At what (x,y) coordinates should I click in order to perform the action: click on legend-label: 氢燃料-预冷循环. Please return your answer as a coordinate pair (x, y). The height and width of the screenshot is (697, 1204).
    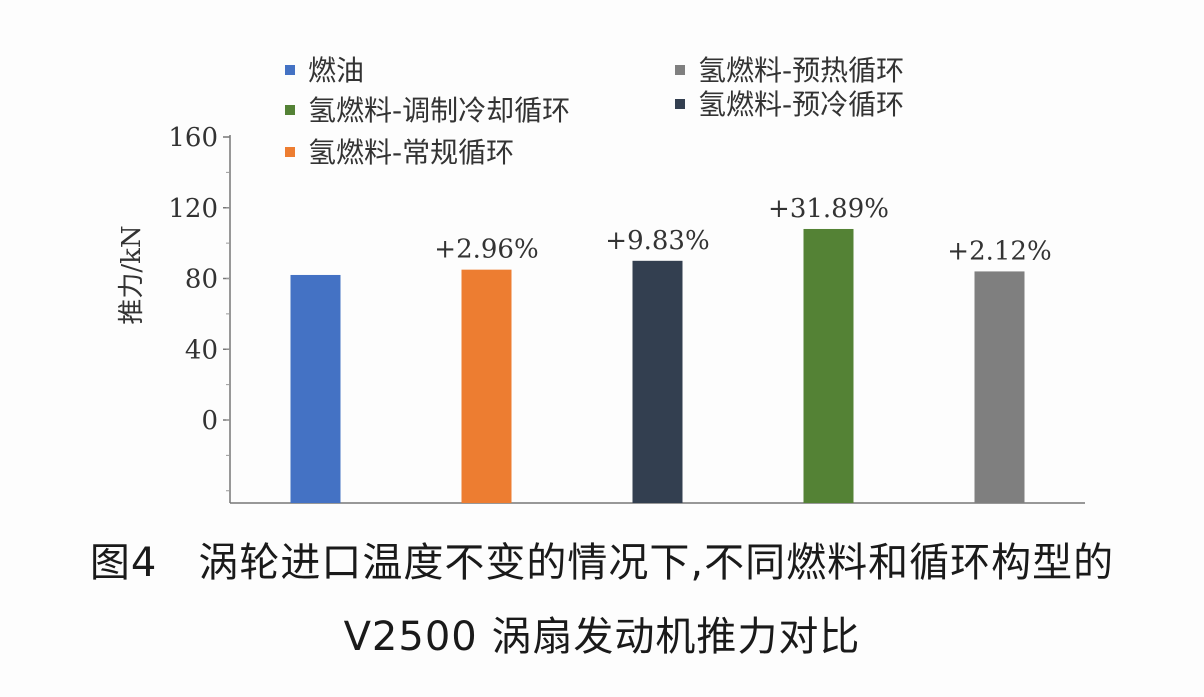
    Looking at the image, I should click on (801, 104).